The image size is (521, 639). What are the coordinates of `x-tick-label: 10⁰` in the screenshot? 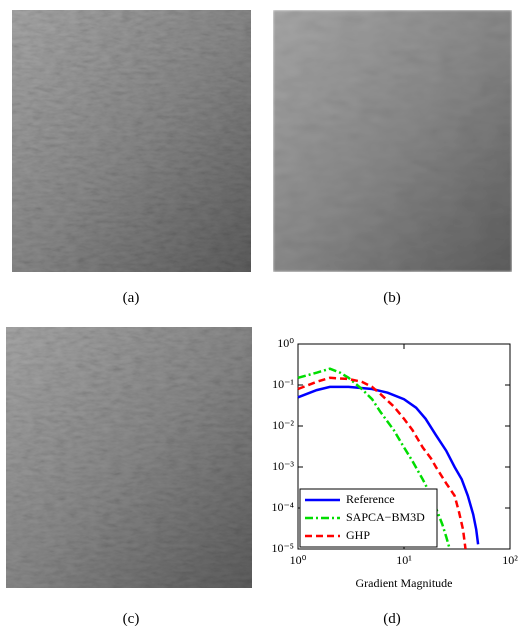 It's located at (298, 560).